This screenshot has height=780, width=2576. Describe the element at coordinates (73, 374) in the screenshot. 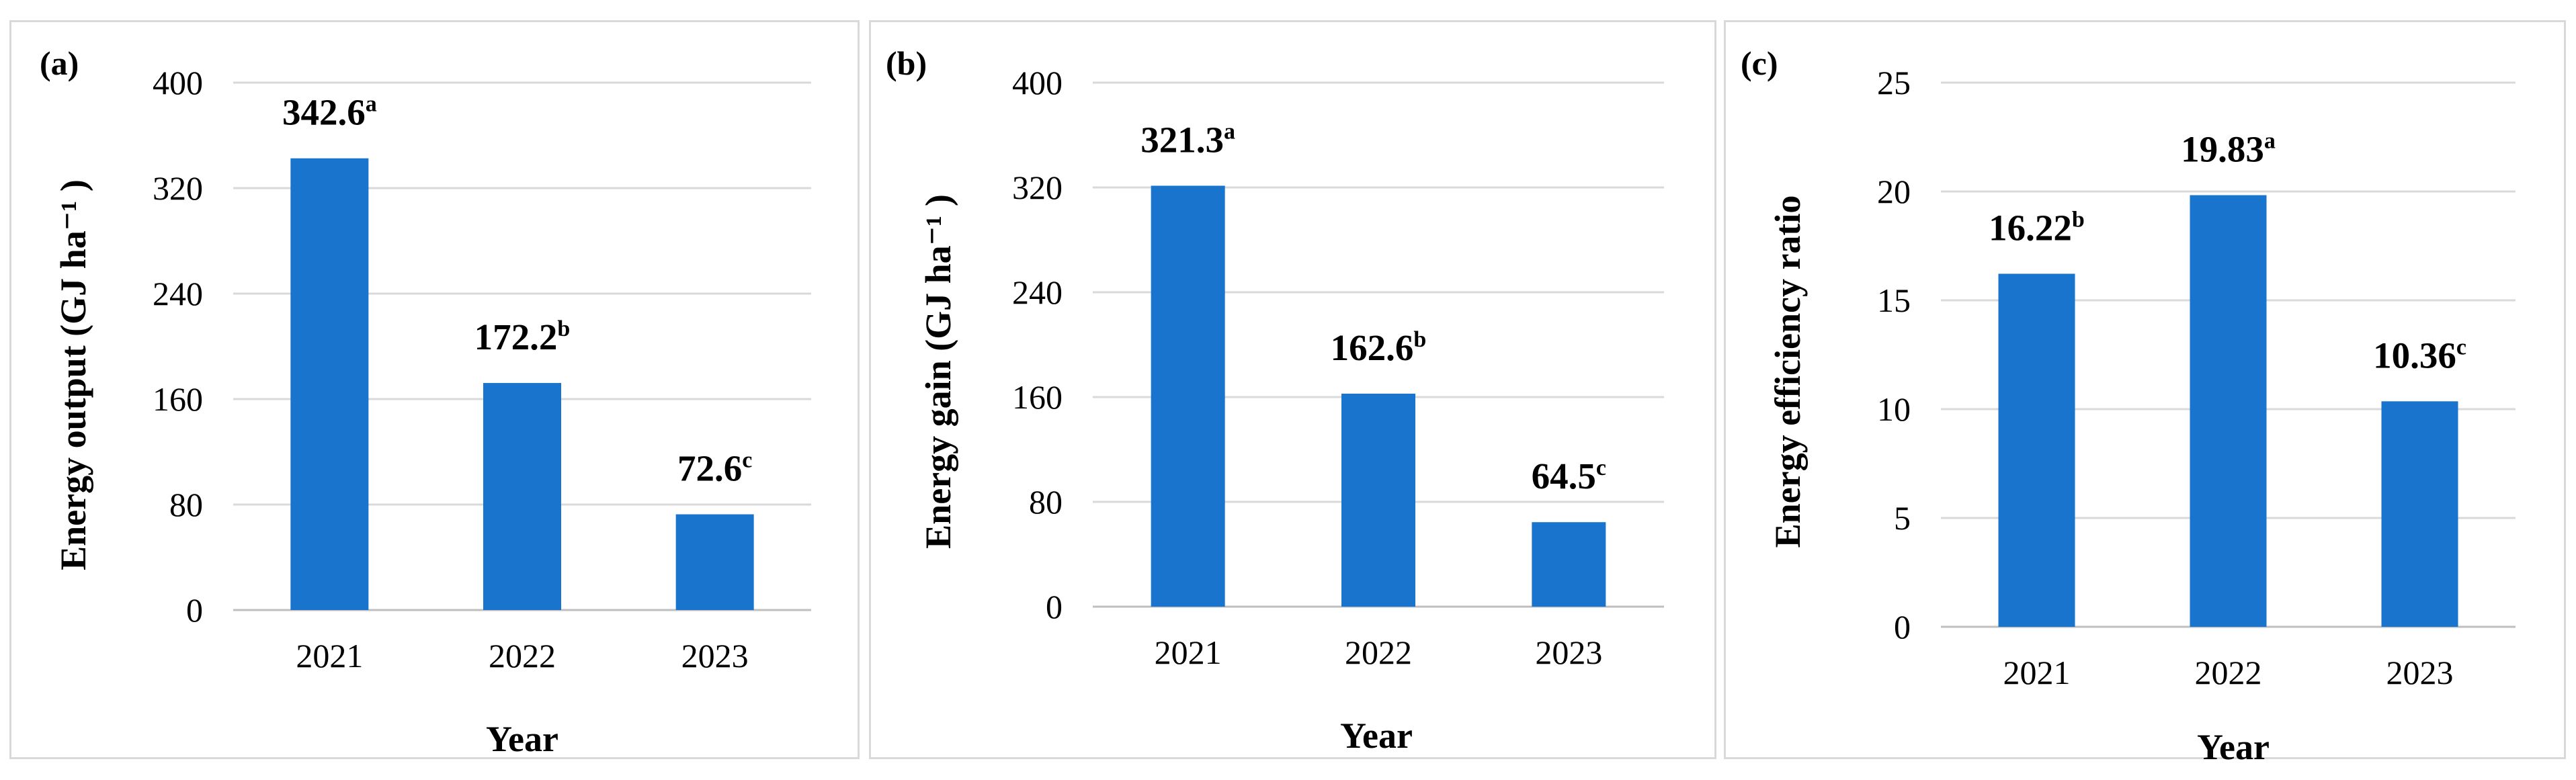

I see `y-axis-title: Energy output (GJ ha⁻¹ )` at that location.